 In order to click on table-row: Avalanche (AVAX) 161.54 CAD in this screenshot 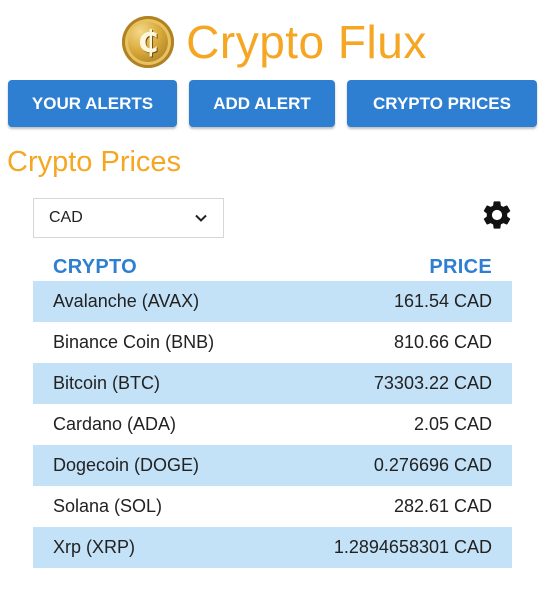, I will do `click(272, 301)`.